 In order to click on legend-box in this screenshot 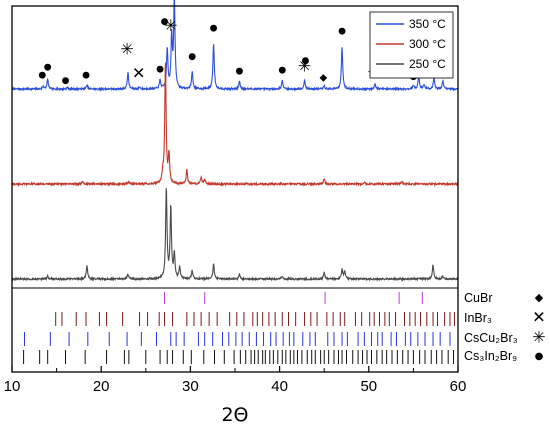, I will do `click(411, 45)`.